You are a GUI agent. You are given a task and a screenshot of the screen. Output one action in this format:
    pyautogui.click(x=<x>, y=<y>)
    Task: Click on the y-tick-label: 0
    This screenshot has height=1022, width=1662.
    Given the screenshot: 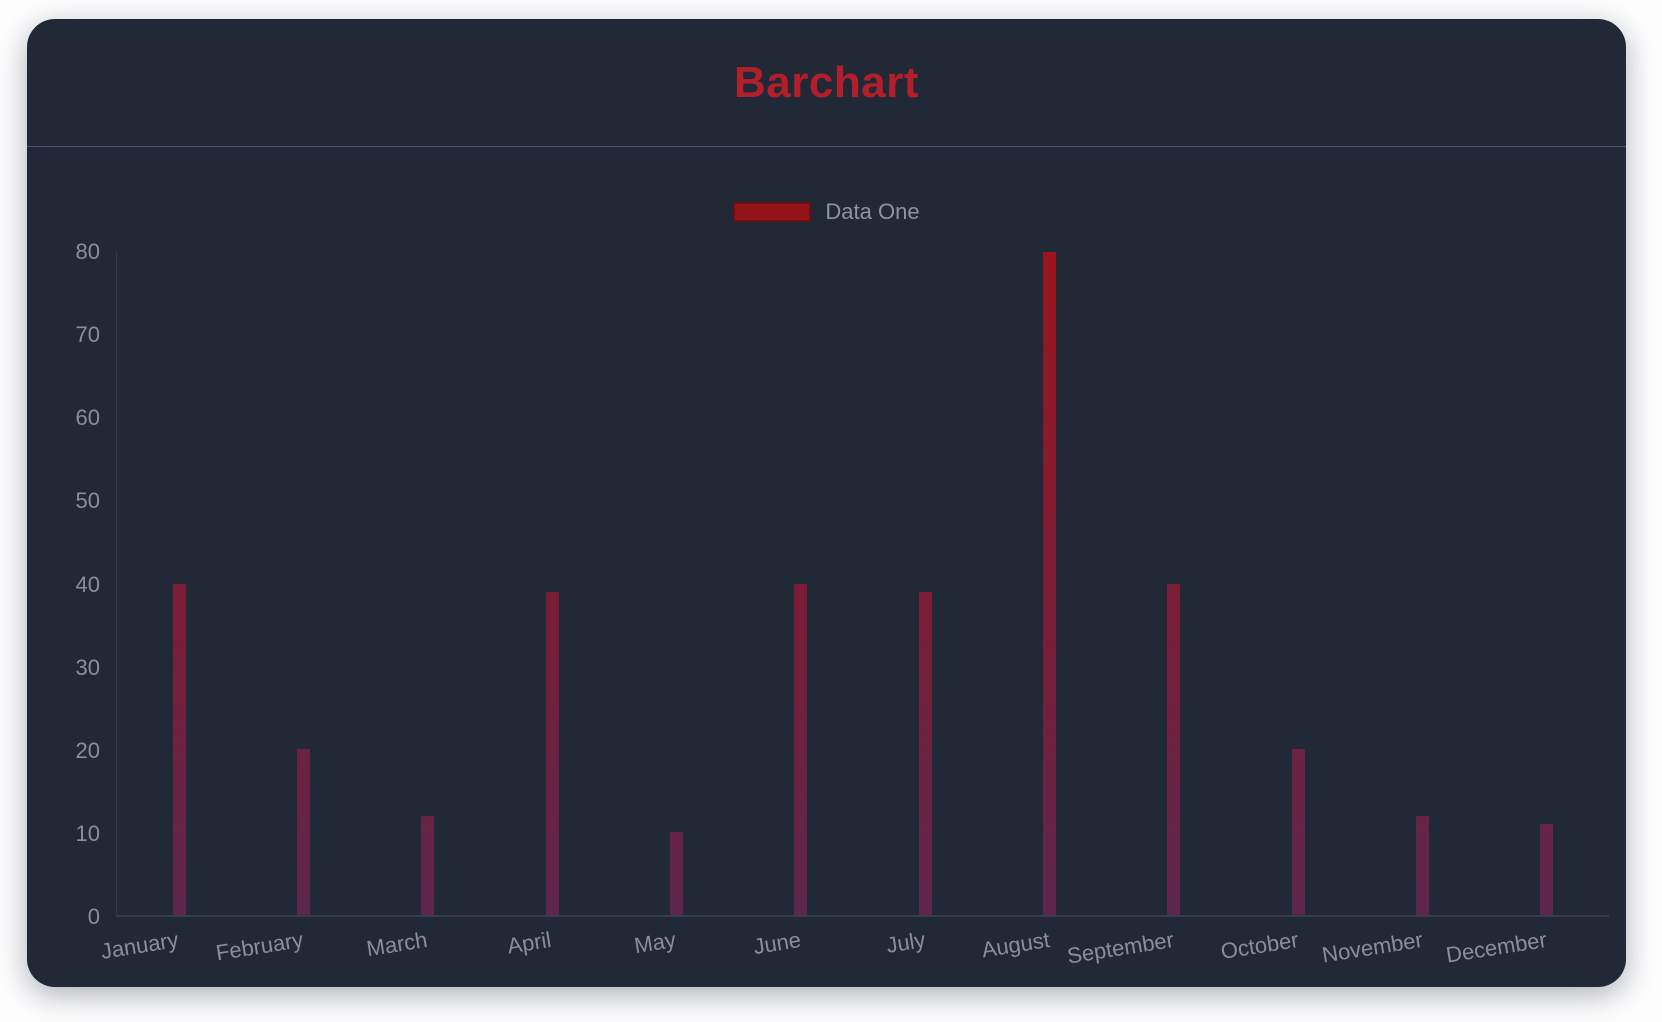 What is the action you would take?
    pyautogui.click(x=93, y=916)
    